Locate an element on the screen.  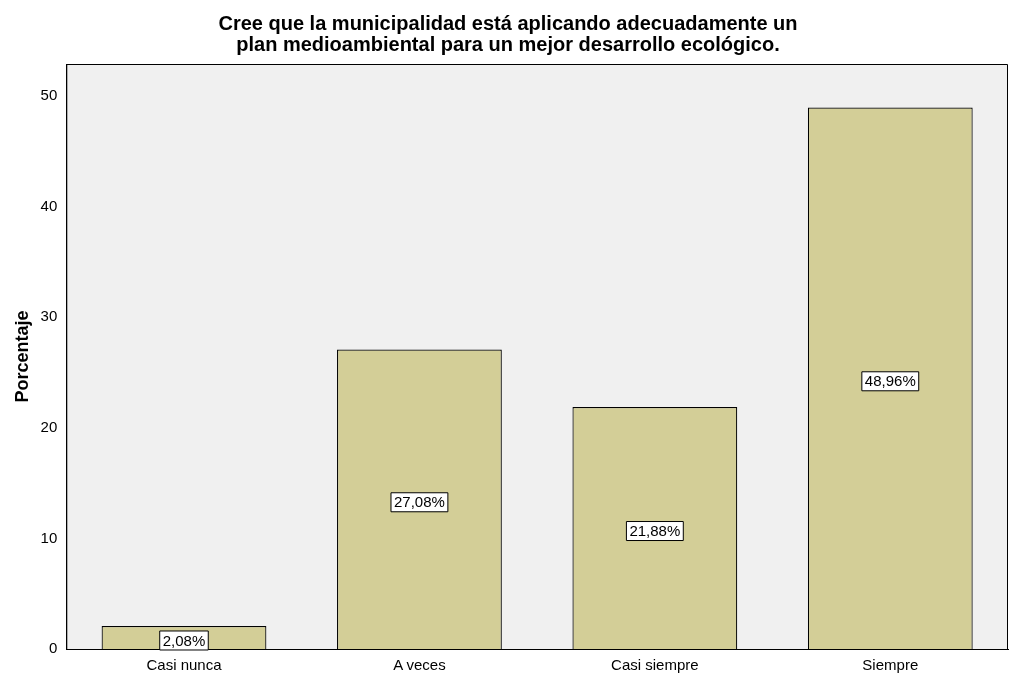
x-tick-label: Siempre is located at coordinates (890, 665).